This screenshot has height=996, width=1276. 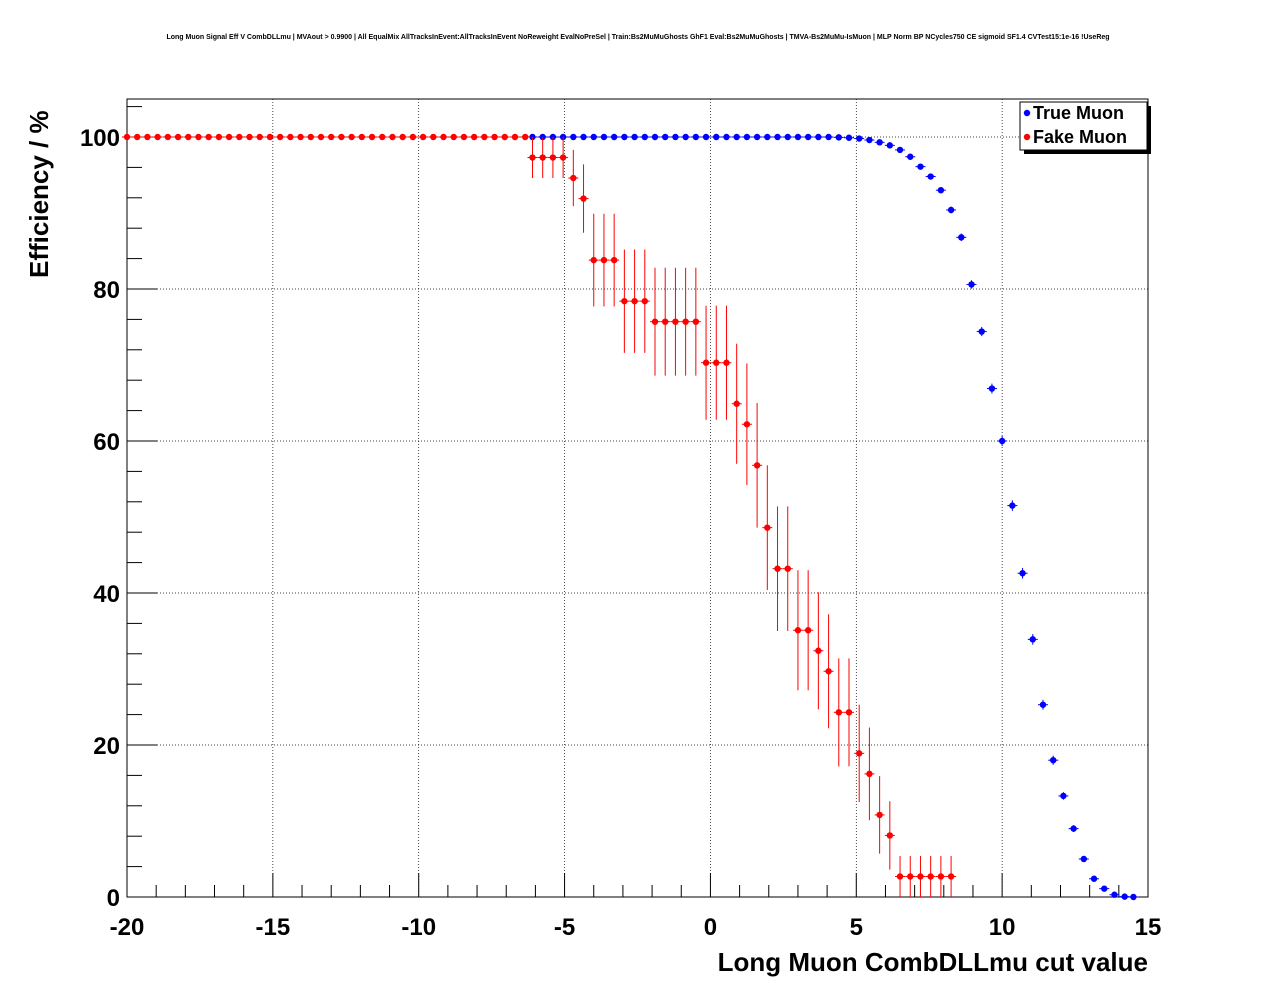 What do you see at coordinates (1078, 113) in the screenshot?
I see `legend-label: True Muon` at bounding box center [1078, 113].